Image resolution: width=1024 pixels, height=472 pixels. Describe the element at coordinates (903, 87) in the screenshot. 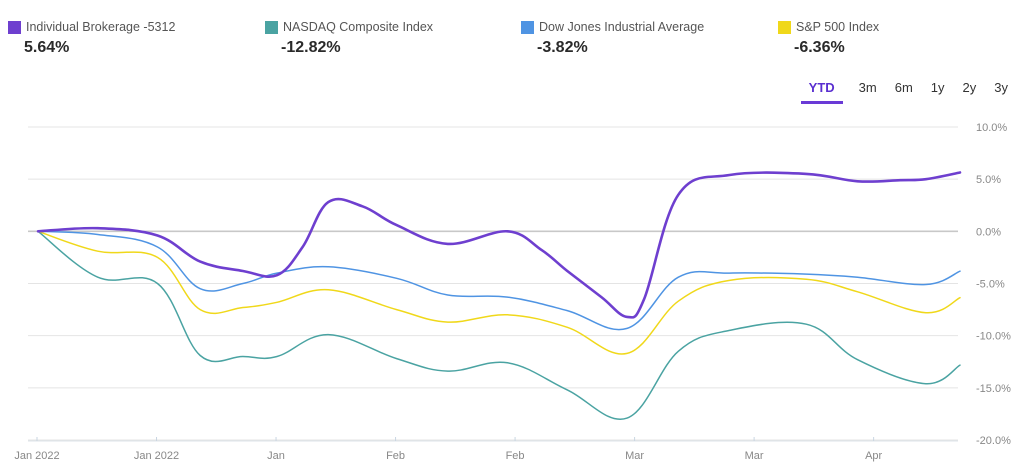

I see `range-6m-button: 6m` at that location.